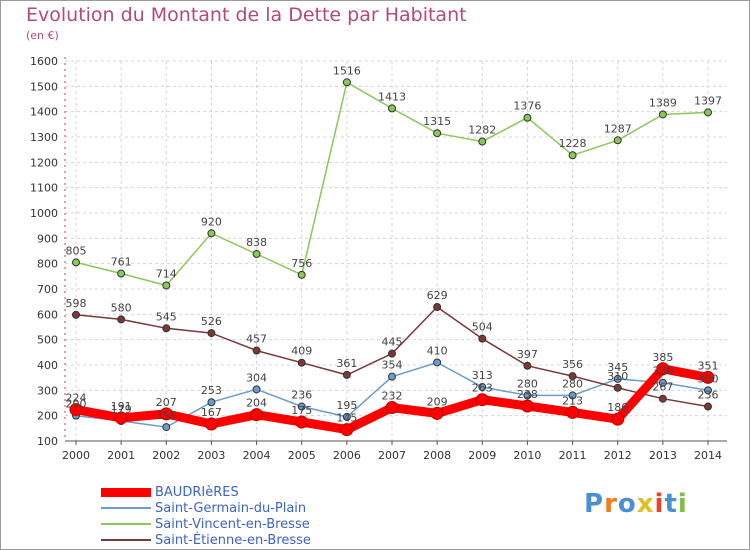 Image resolution: width=750 pixels, height=550 pixels. Describe the element at coordinates (346, 363) in the screenshot. I see `data-label: 361` at that location.